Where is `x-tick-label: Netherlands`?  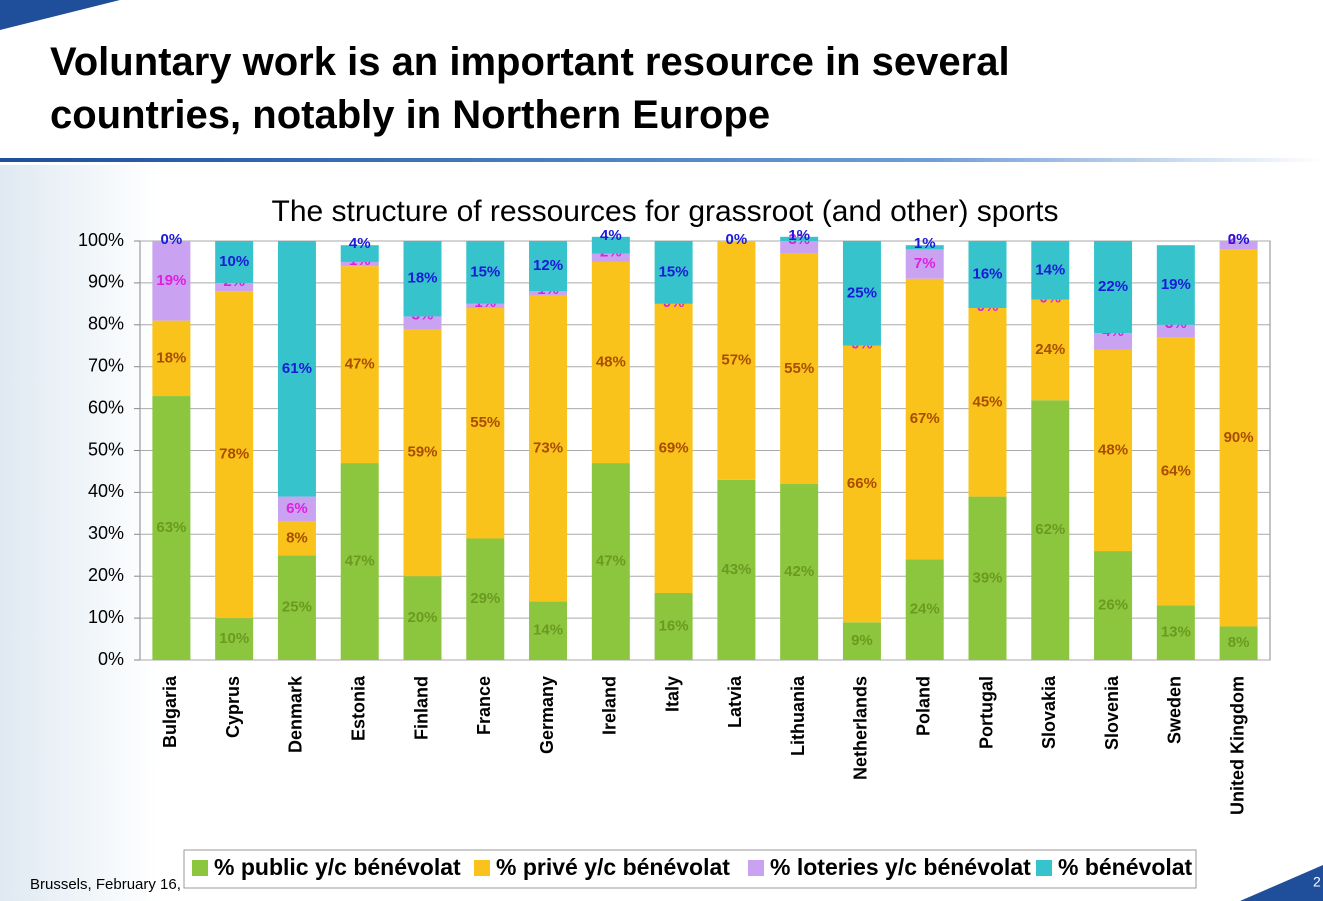 x-tick-label: Netherlands is located at coordinates (861, 728).